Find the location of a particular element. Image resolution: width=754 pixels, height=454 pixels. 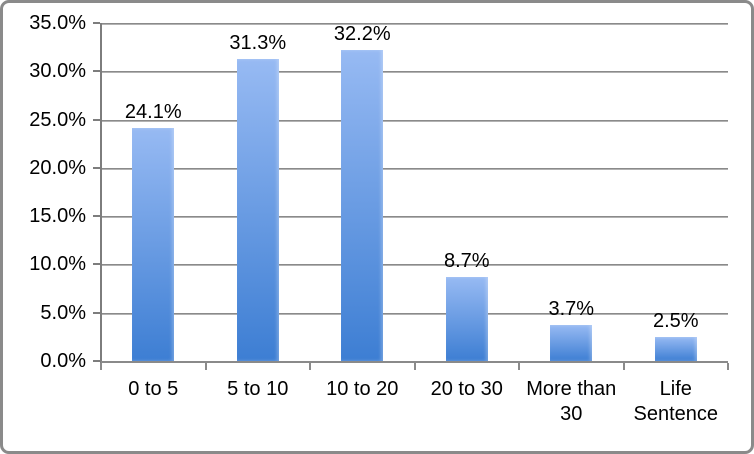

x-axis-category-label: 10 to 20 is located at coordinates (362, 389).